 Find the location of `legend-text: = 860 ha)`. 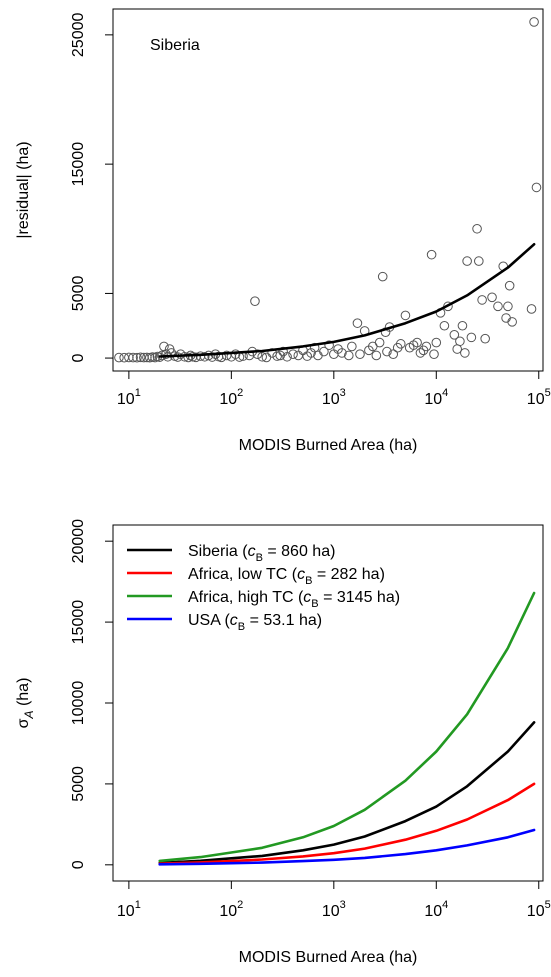

legend-text: = 860 ha) is located at coordinates (299, 551).